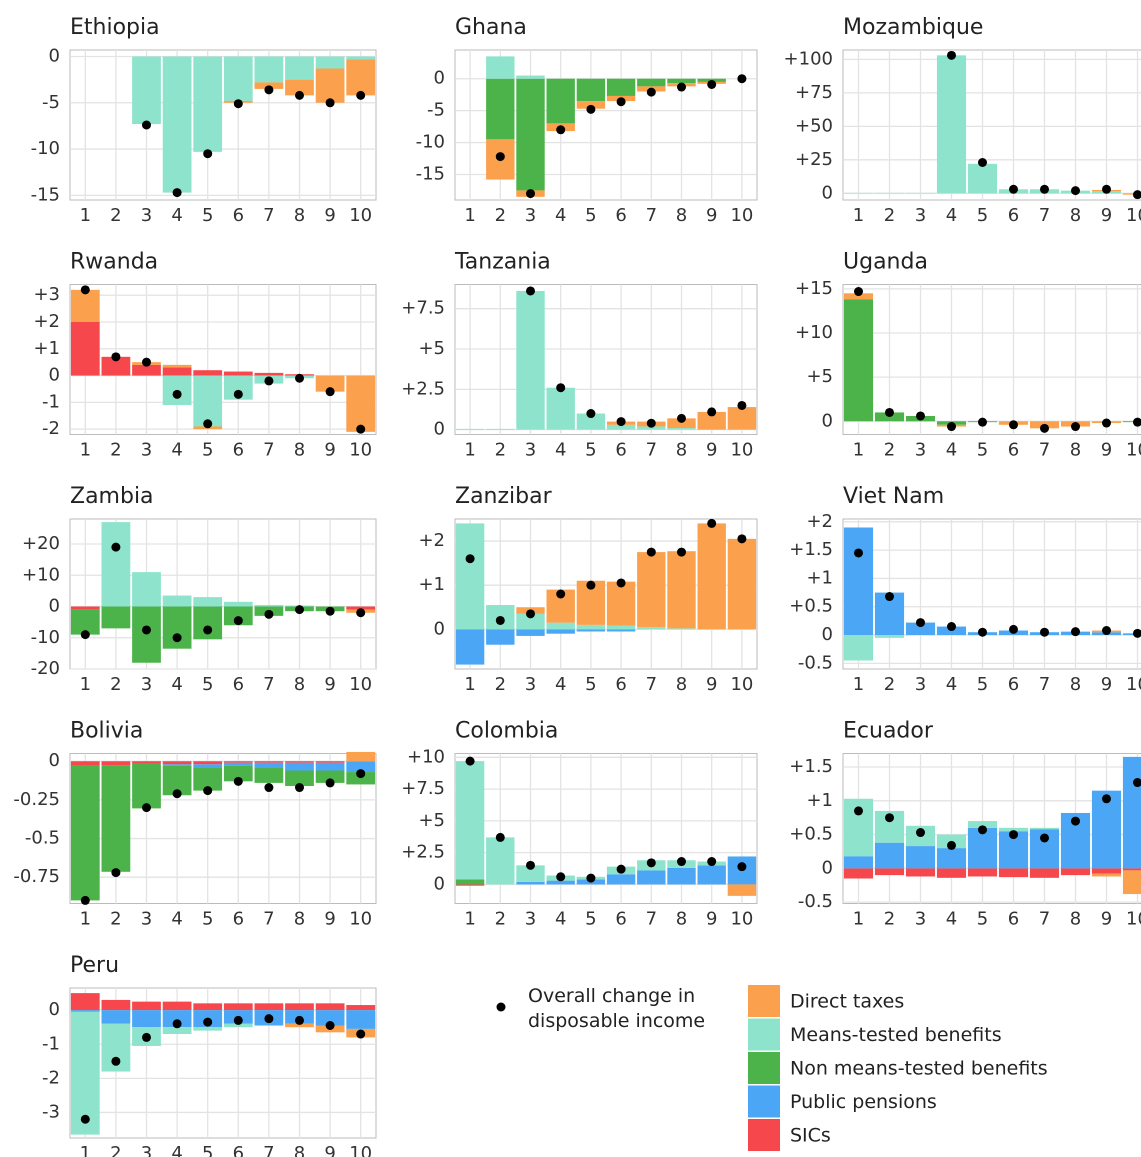  Describe the element at coordinates (51, 1077) in the screenshot. I see `y-tick-label: -2` at that location.